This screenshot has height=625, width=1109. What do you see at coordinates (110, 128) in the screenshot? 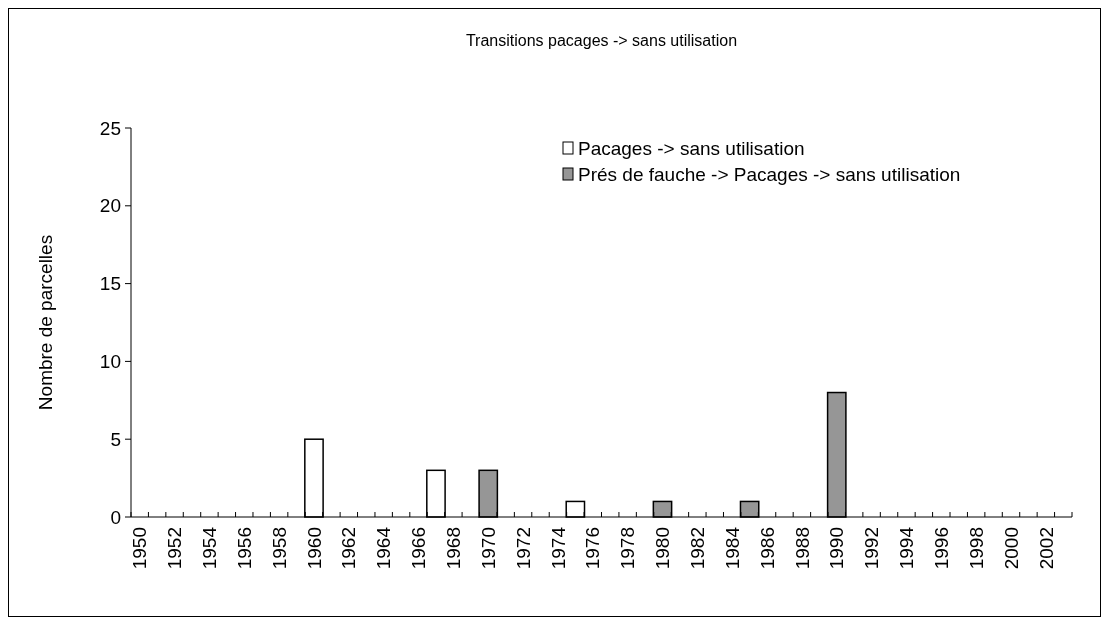
I see `y-tick-label: 25` at bounding box center [110, 128].